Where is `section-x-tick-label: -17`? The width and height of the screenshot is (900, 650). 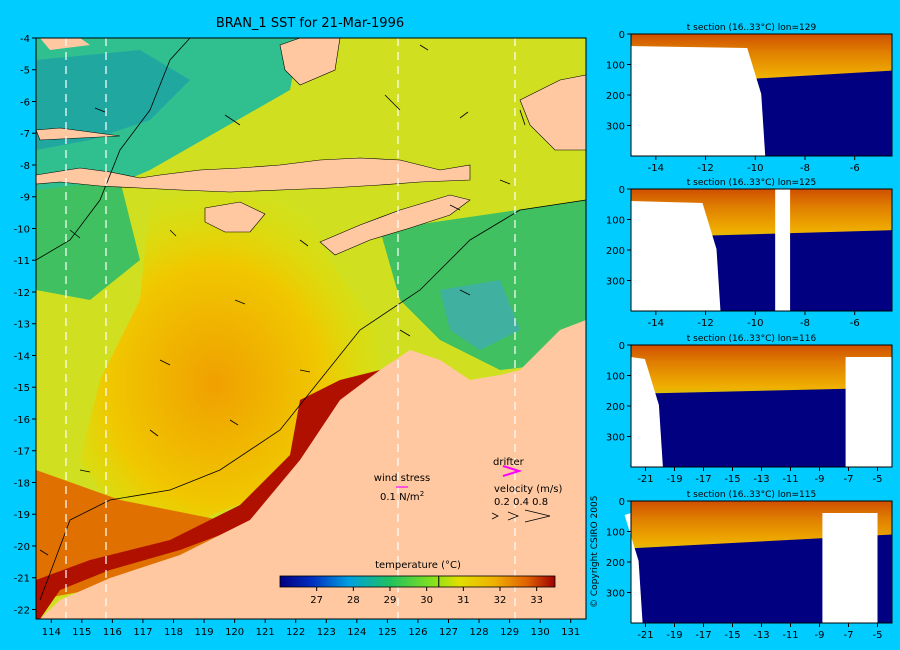
section-x-tick-label: -17 is located at coordinates (703, 479).